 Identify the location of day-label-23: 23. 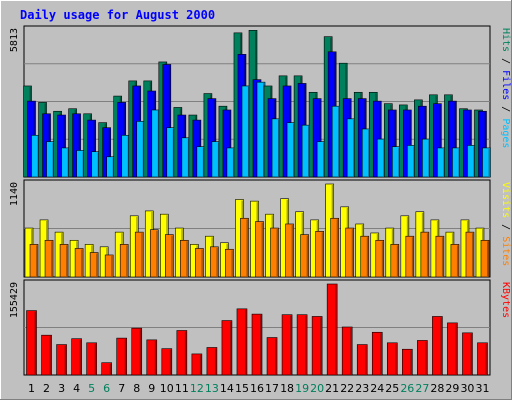
(362, 388).